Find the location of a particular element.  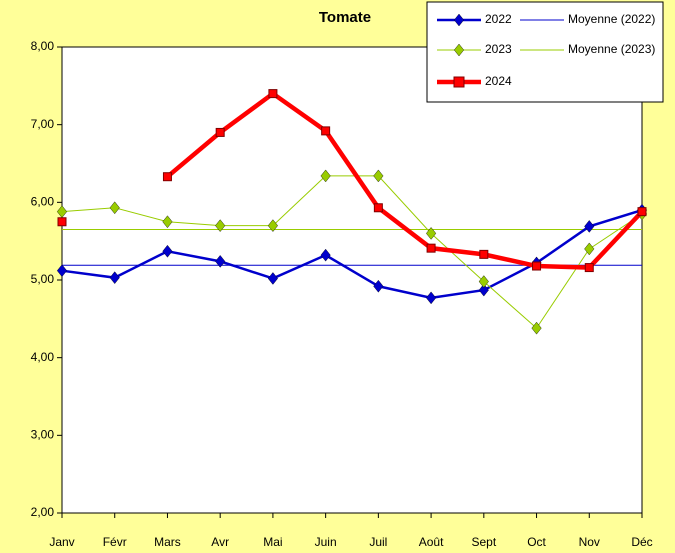

y-tick-label: 8,00 is located at coordinates (43, 46).